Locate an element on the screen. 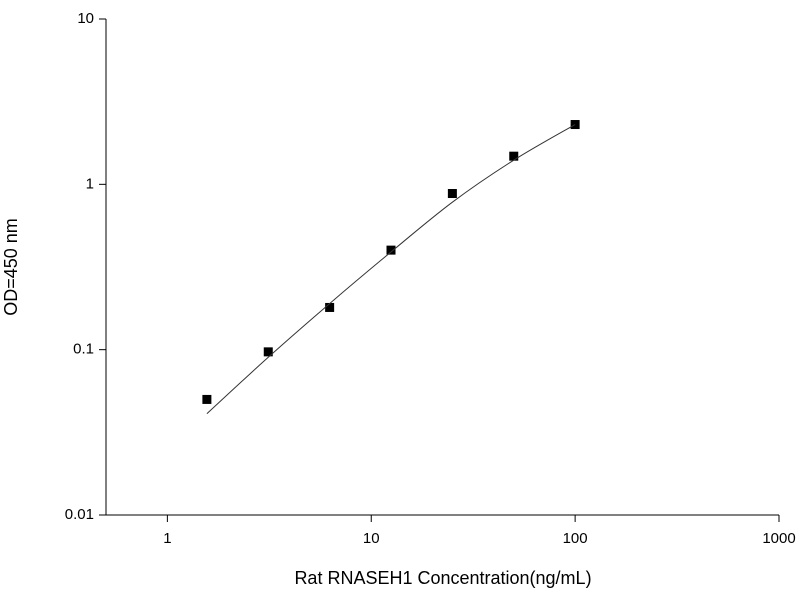 This screenshot has height=600, width=800. y-tick-label: 0.01 is located at coordinates (79, 514).